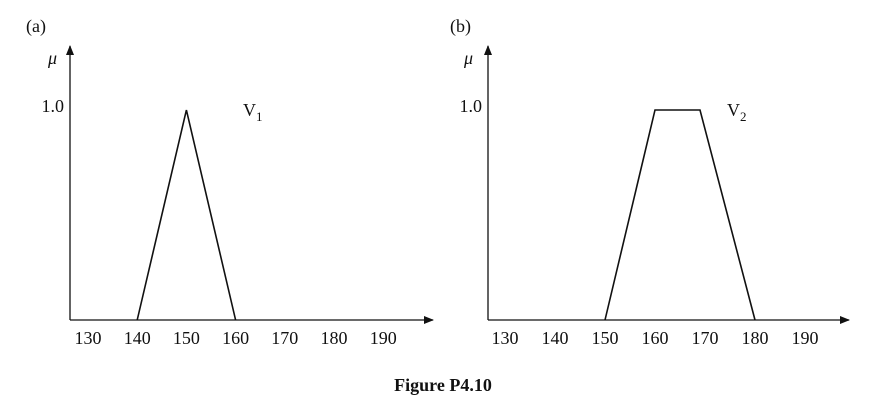  I want to click on series-label: V1, so click(253, 112).